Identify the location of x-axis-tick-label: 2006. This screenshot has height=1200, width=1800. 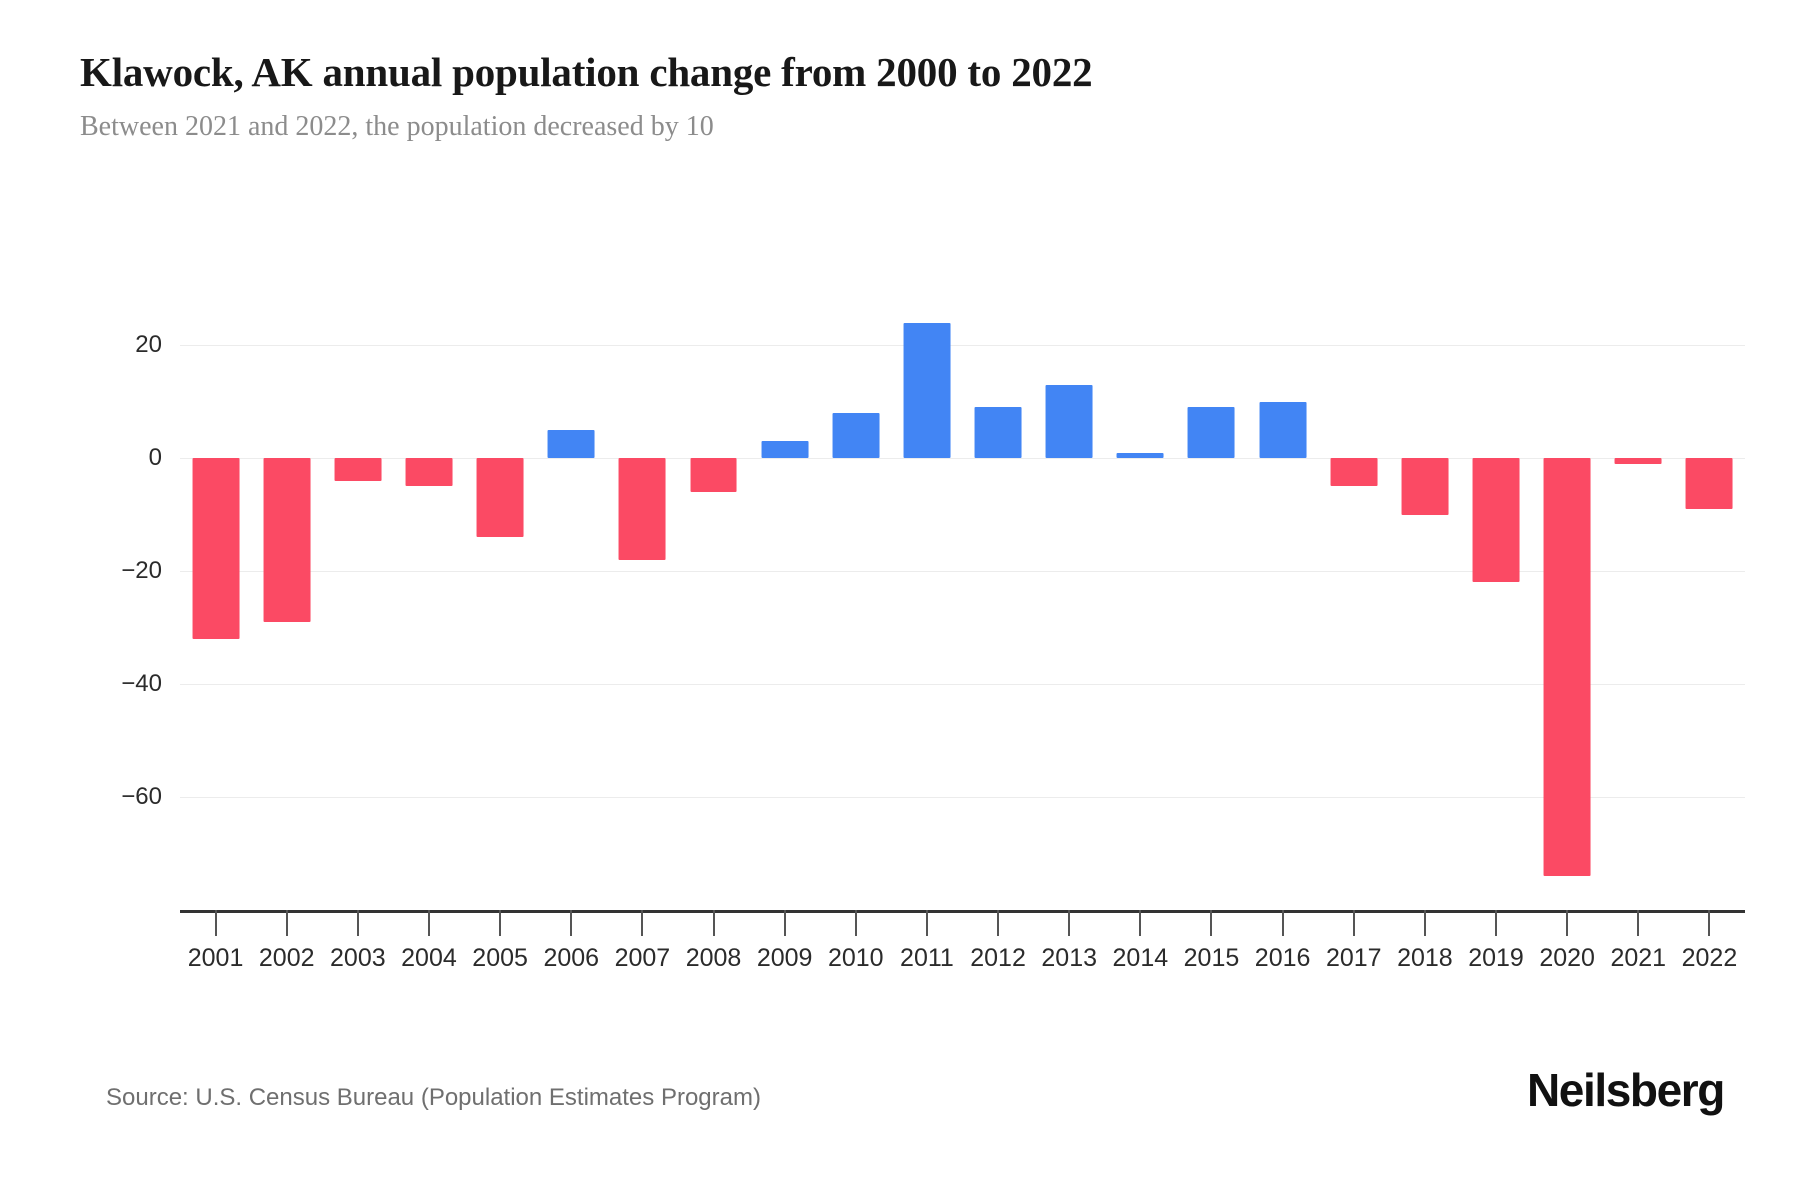
(571, 958).